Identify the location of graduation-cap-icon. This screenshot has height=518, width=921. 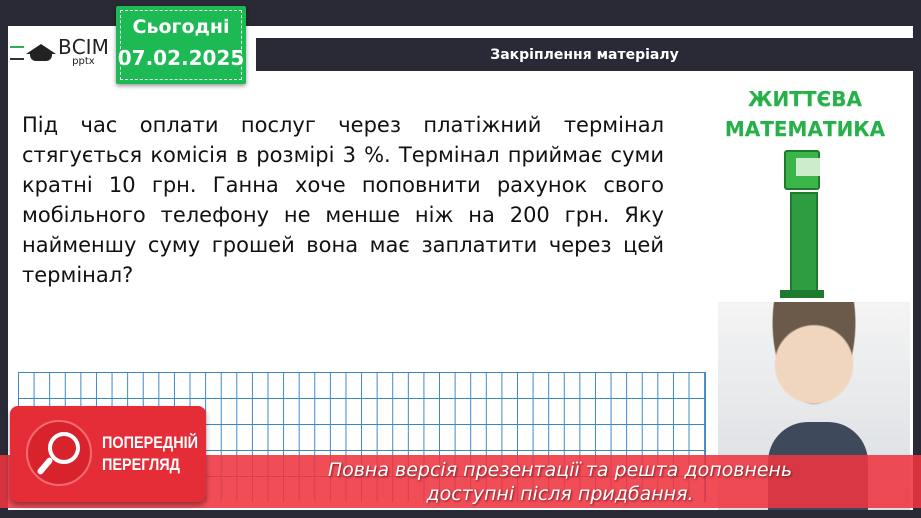
(33, 53).